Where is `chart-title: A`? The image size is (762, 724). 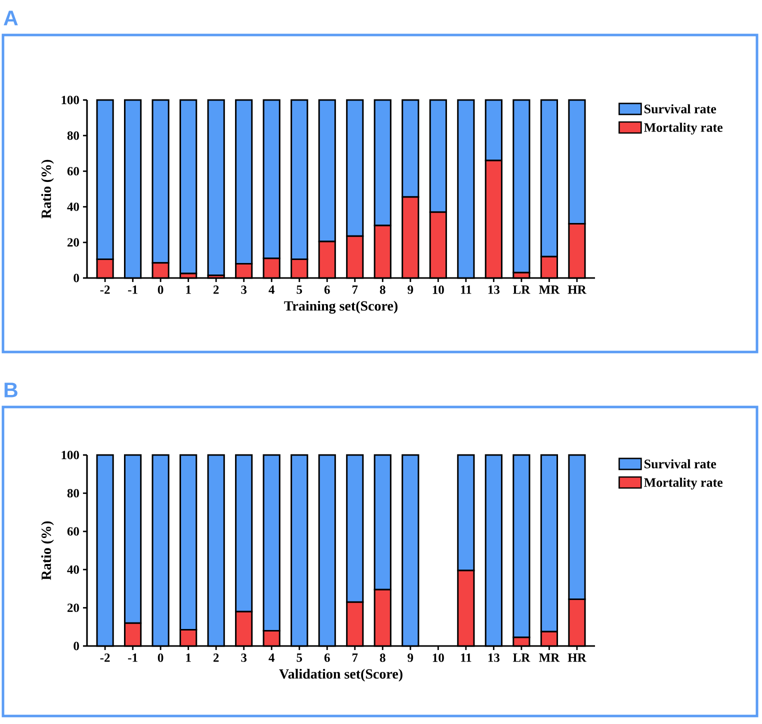 chart-title: A is located at coordinates (11, 18).